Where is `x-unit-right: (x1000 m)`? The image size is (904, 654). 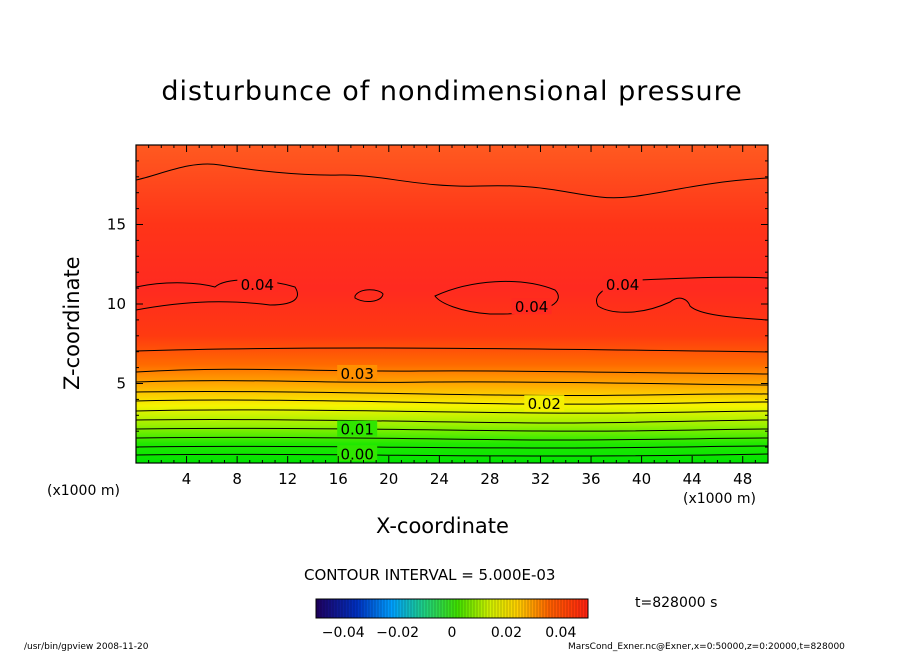
x-unit-right: (x1000 m) is located at coordinates (719, 499).